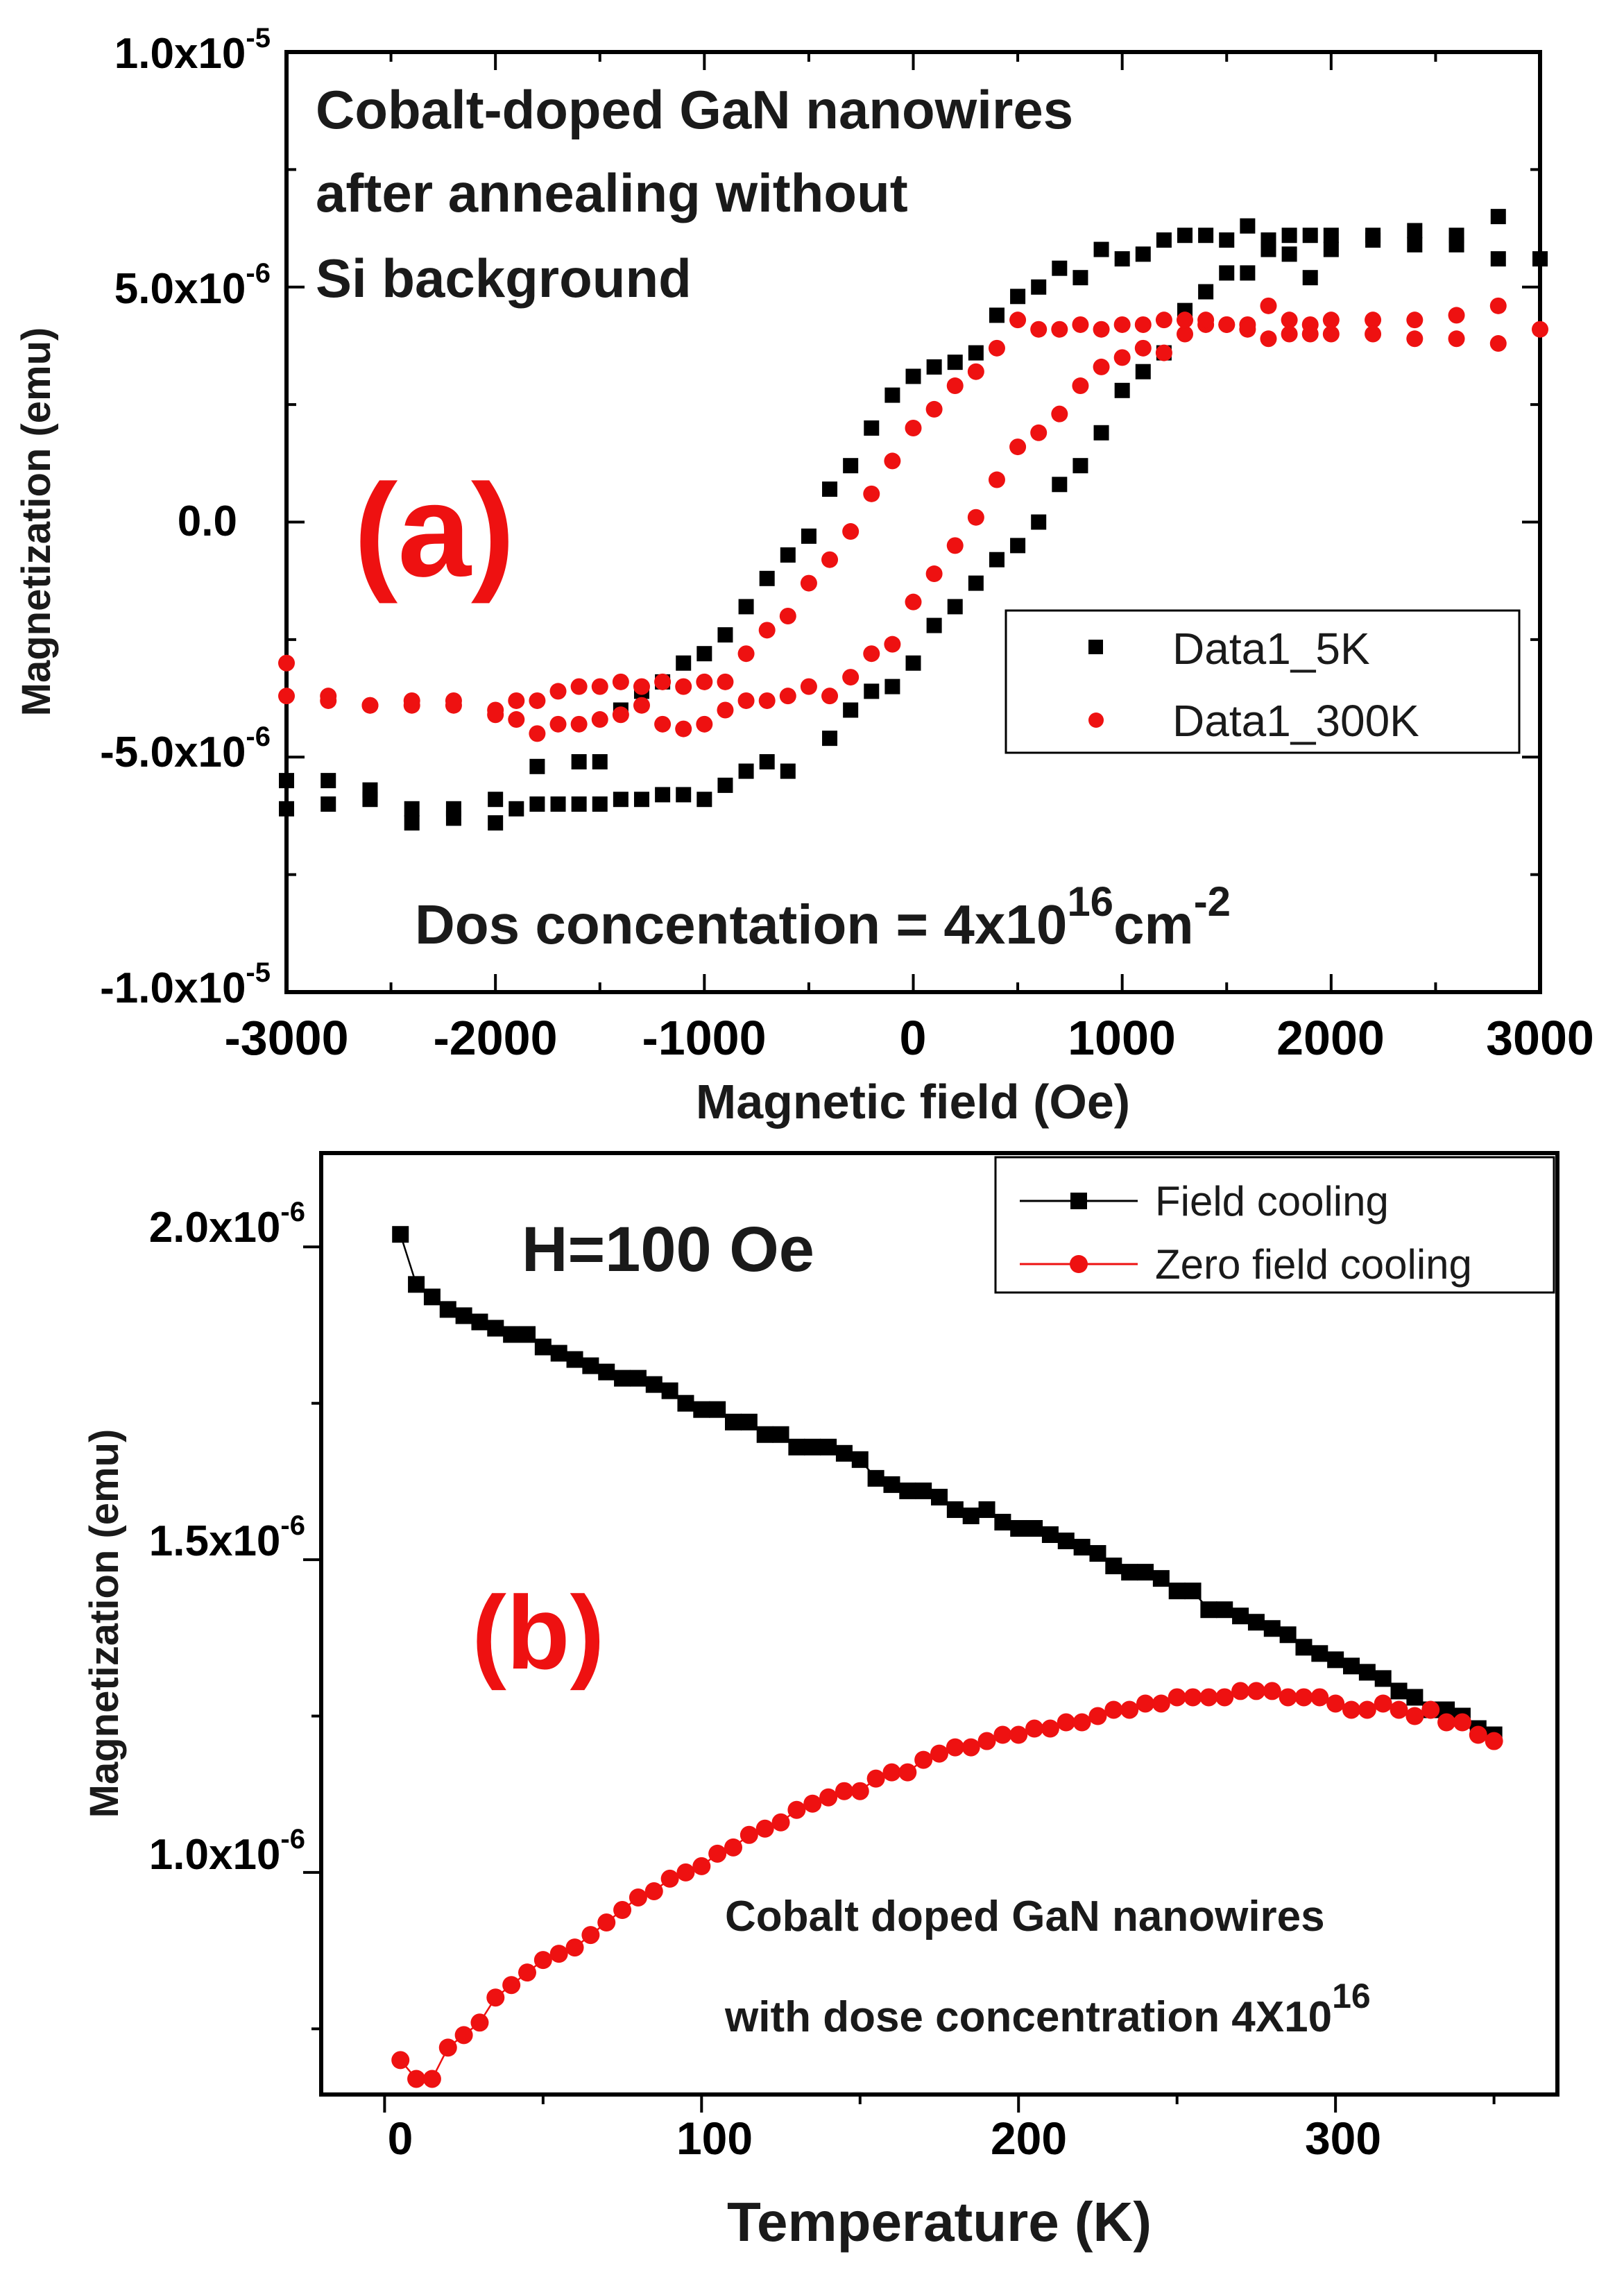 The width and height of the screenshot is (1624, 2286). I want to click on chart-b-legend: Field cooling Zero field cooling, so click(1274, 1225).